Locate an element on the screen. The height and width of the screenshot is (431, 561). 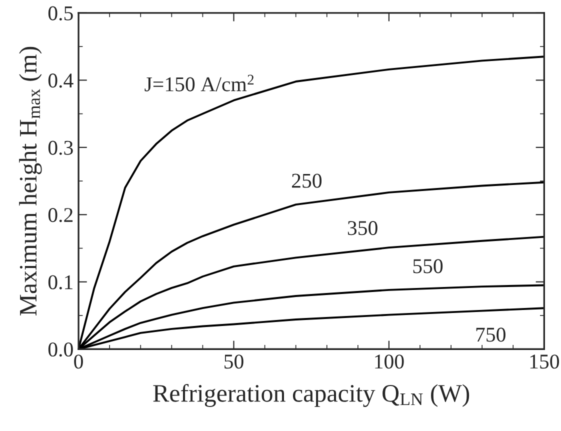
x-axis-title: Refrigeration capacity Q$_{LN}$ (W) is located at coordinates (311, 395).